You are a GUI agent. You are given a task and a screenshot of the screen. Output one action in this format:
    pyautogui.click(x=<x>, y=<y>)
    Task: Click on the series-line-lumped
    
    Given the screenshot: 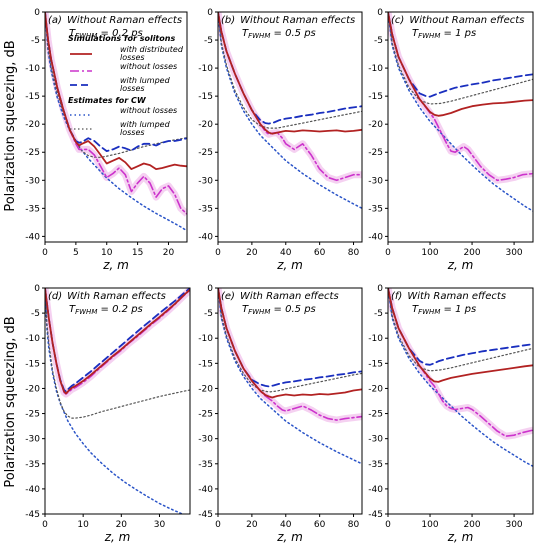 What is the action you would take?
    pyautogui.click(x=460, y=327)
    